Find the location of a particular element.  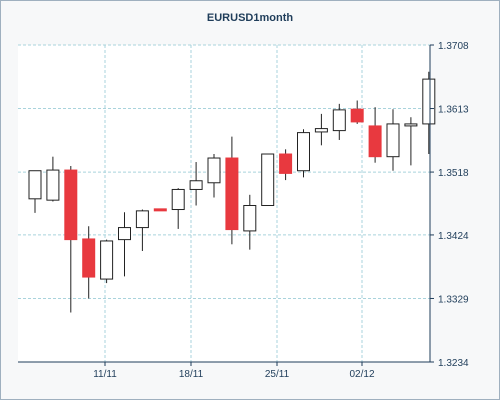

y-tick-label: 1.3613 is located at coordinates (453, 110).